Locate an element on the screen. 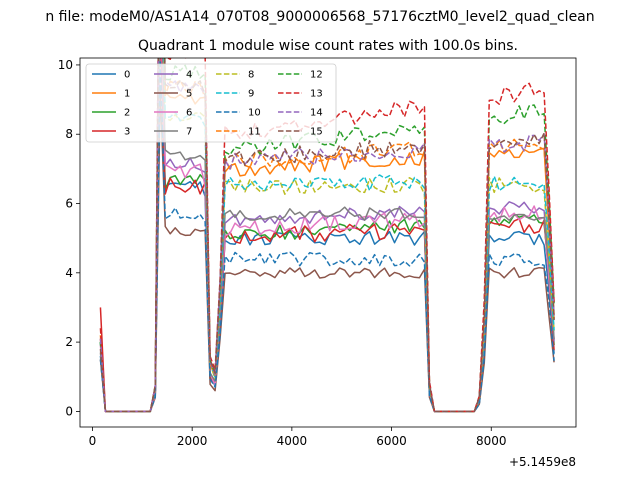 The width and height of the screenshot is (640, 480). y-axis: 0 2 4 6 8 10 is located at coordinates (69, 238).